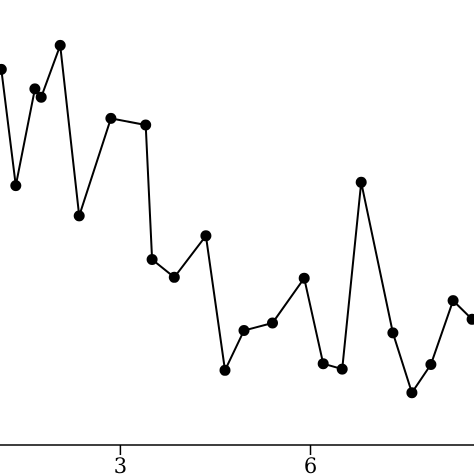  Describe the element at coordinates (120, 464) in the screenshot. I see `x-tick-label: 3` at that location.